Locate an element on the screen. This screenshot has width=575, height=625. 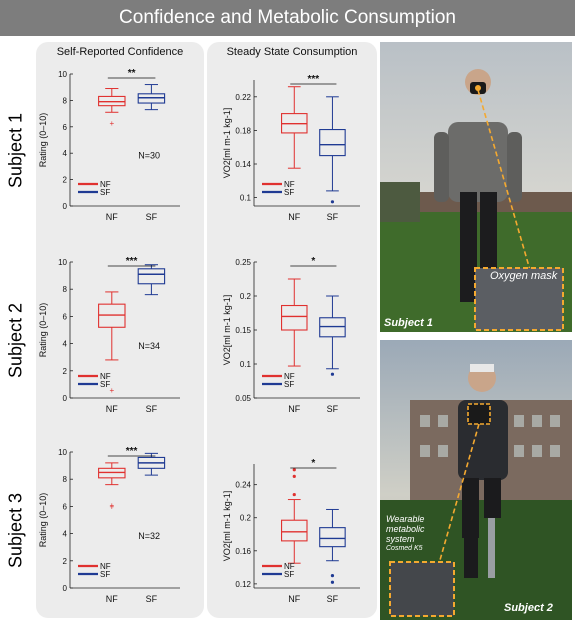
chart-1-ytick-label-3: 6 is located at coordinates (65, 127).